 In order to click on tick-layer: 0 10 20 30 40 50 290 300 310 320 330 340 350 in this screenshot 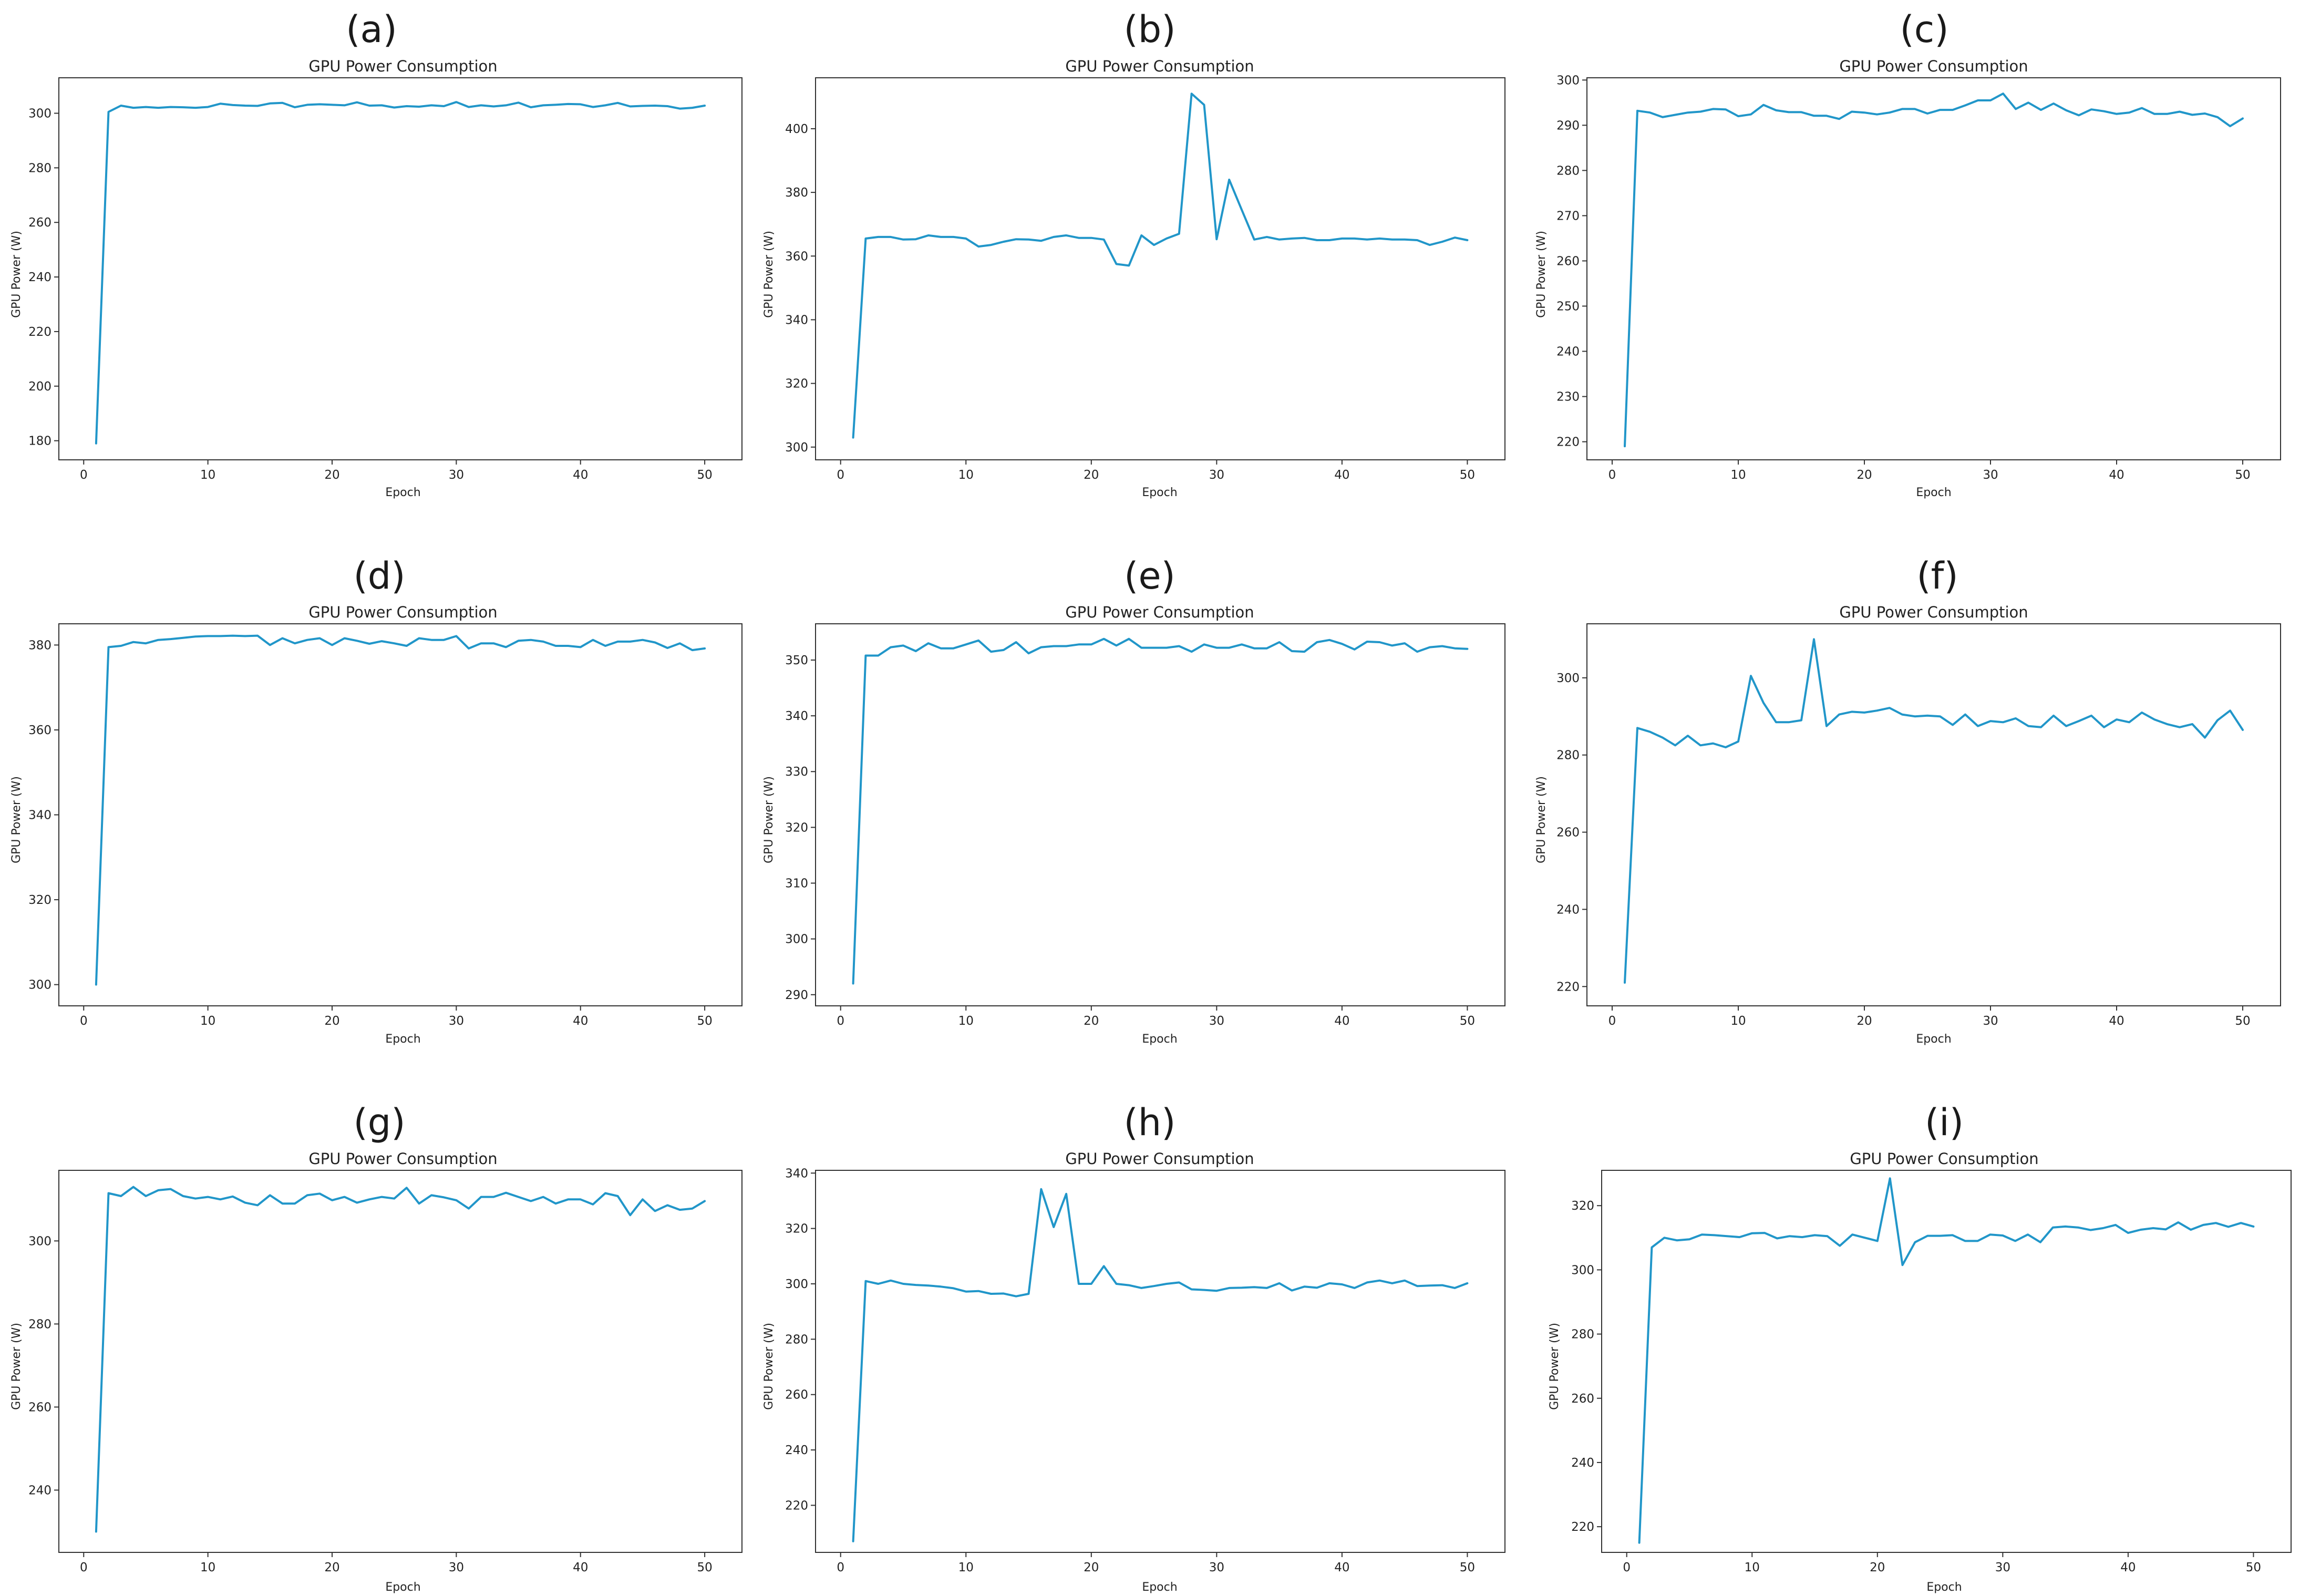, I will do `click(1130, 841)`.